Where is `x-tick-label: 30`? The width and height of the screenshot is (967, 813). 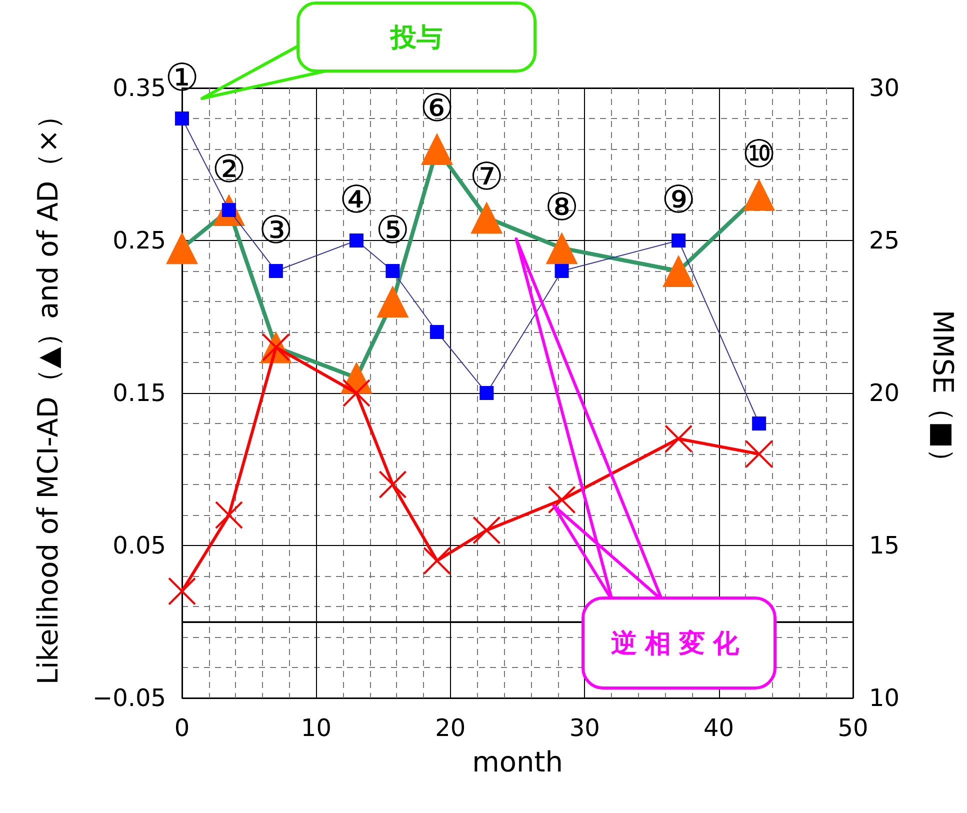 x-tick-label: 30 is located at coordinates (584, 728).